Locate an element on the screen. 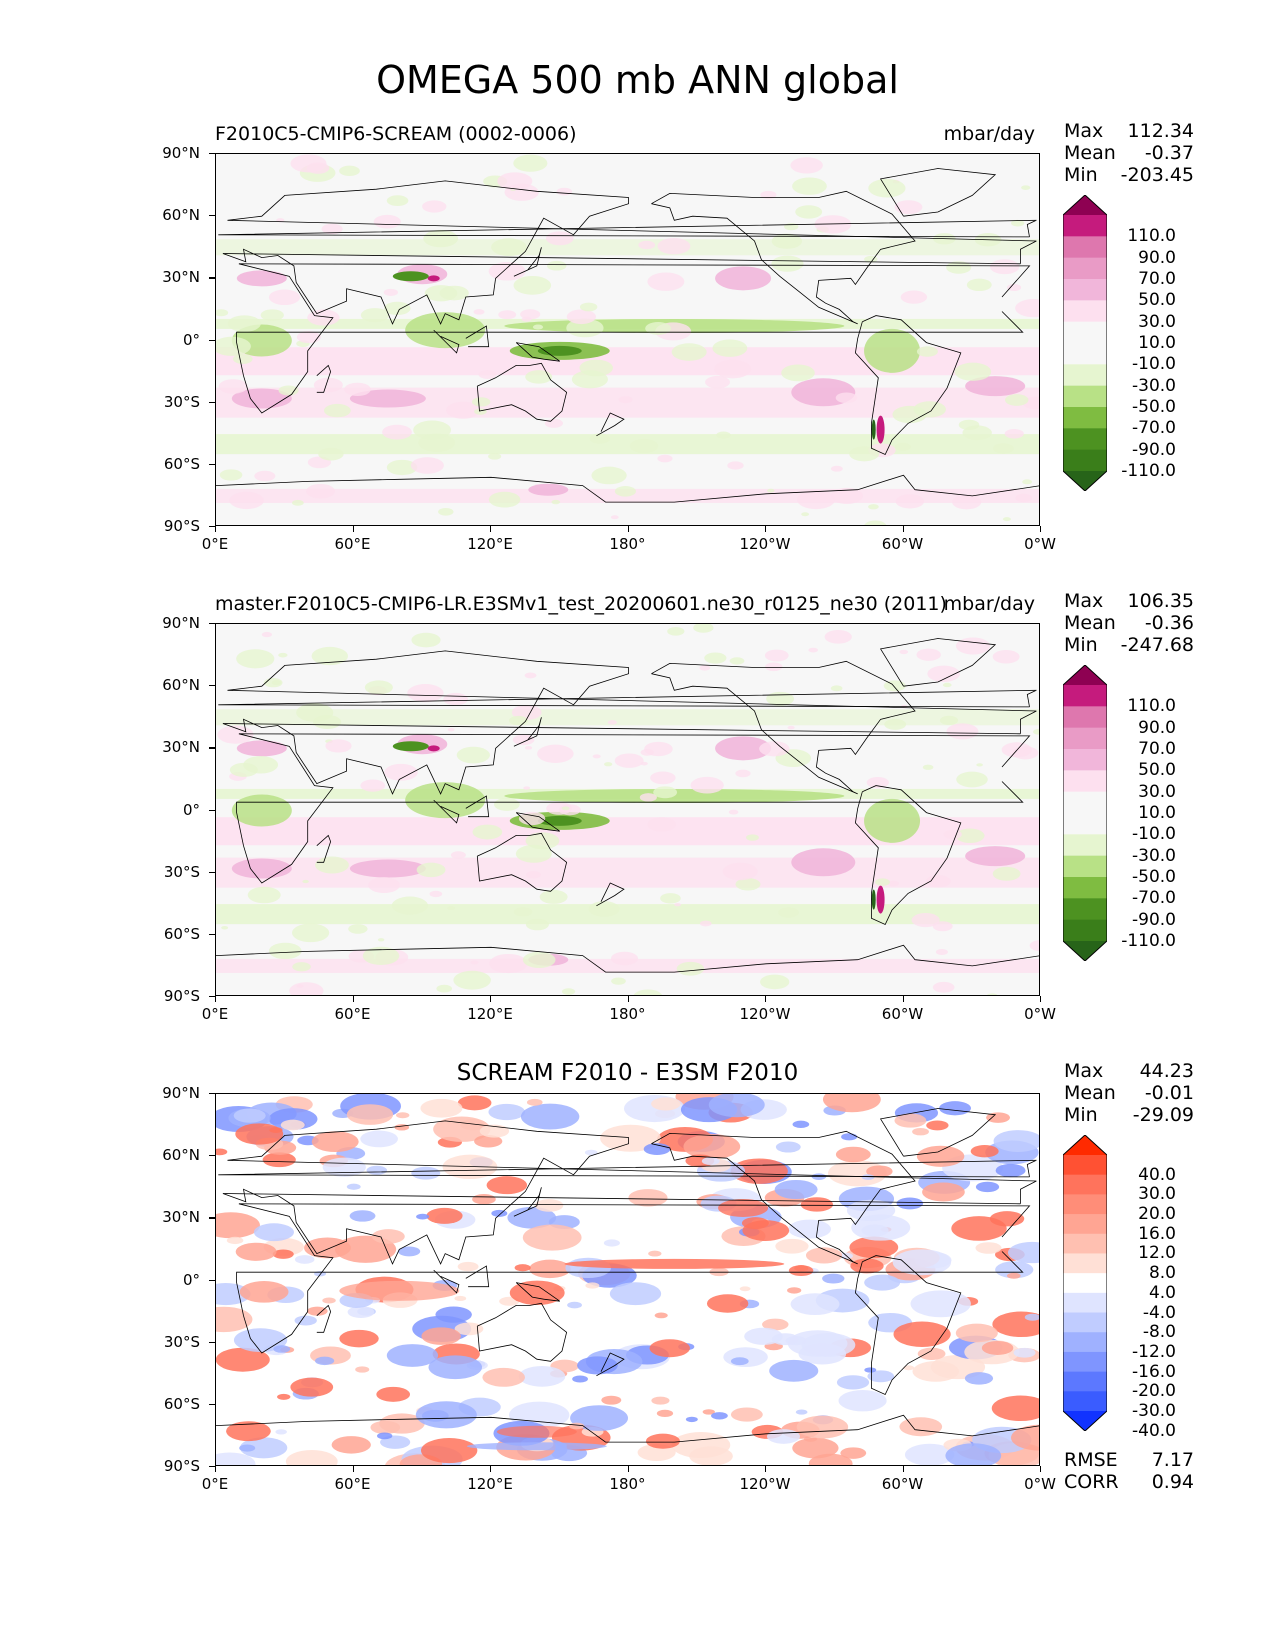 The width and height of the screenshot is (1275, 1650). stats-box: Max 106.35 Mean -0.36 Min -247.68 is located at coordinates (1129, 623).